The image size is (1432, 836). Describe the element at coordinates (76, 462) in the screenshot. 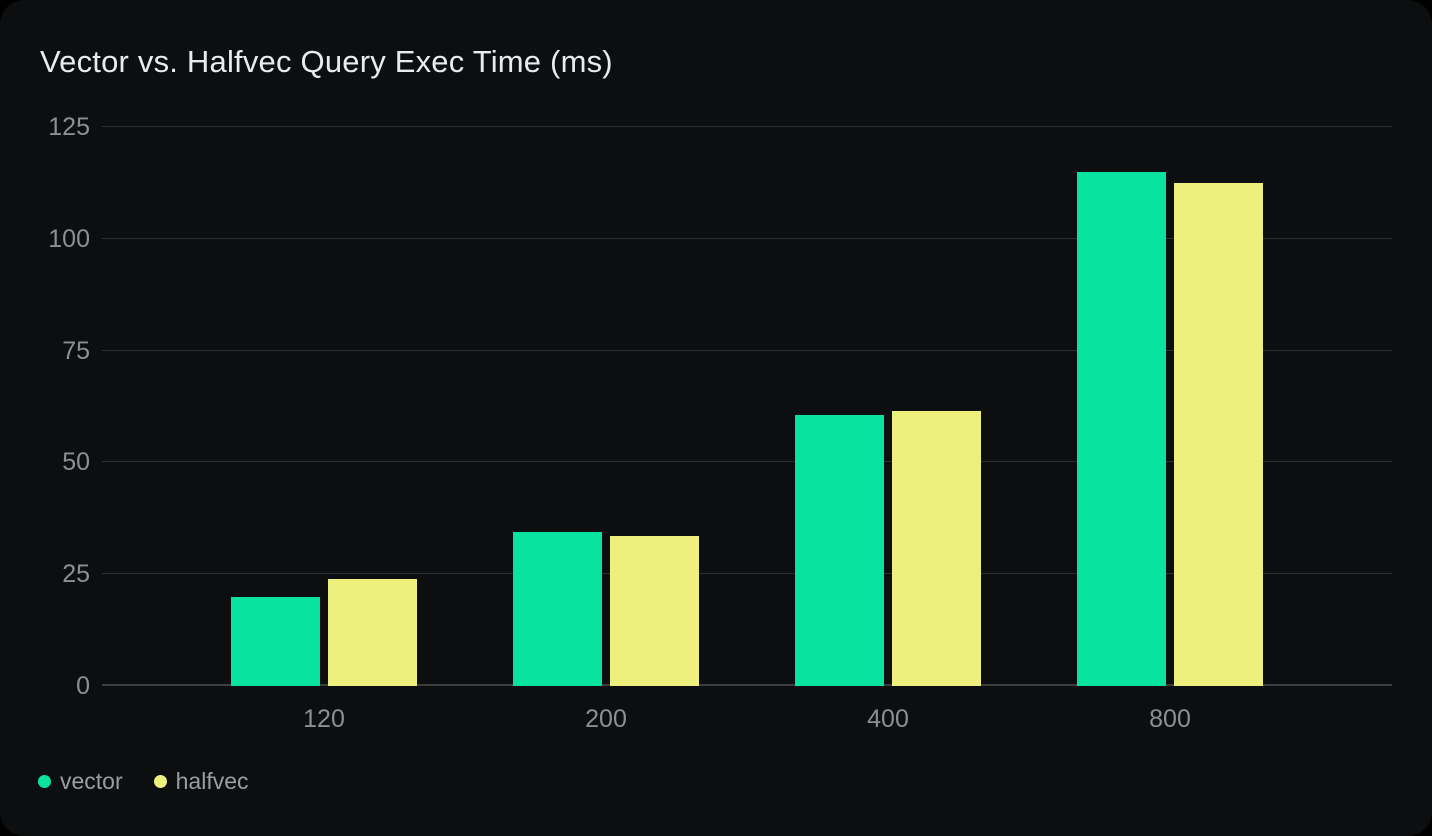

I see `y-tick-label-50: 50` at that location.